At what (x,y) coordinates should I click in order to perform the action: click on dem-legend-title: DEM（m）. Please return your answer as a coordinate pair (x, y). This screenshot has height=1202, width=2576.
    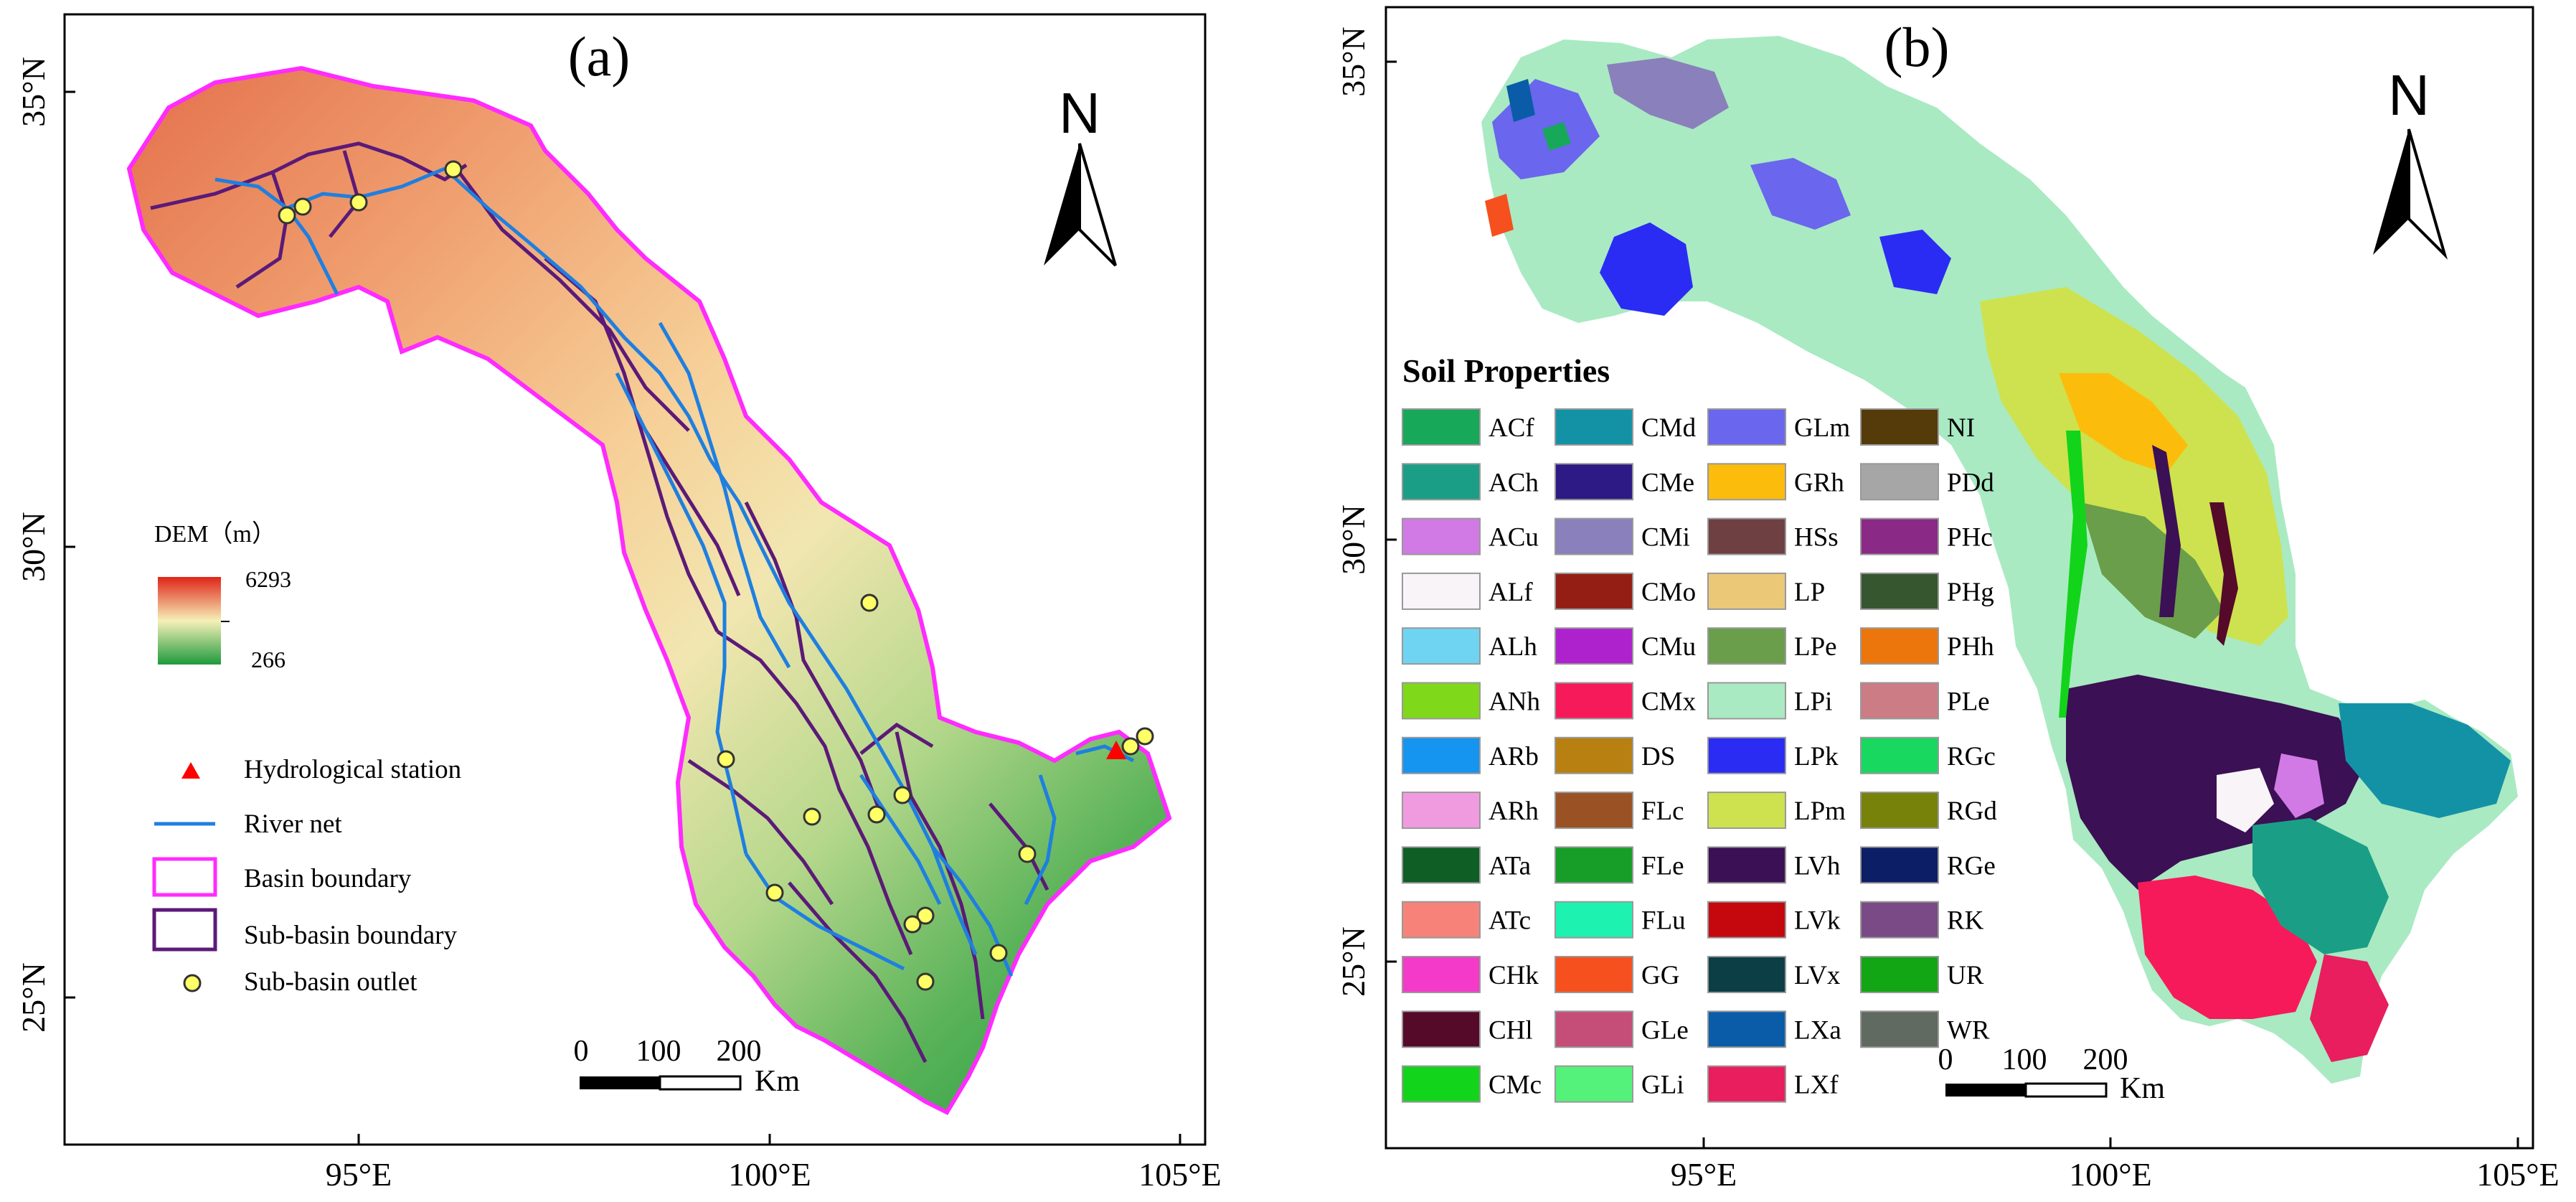
    Looking at the image, I should click on (215, 534).